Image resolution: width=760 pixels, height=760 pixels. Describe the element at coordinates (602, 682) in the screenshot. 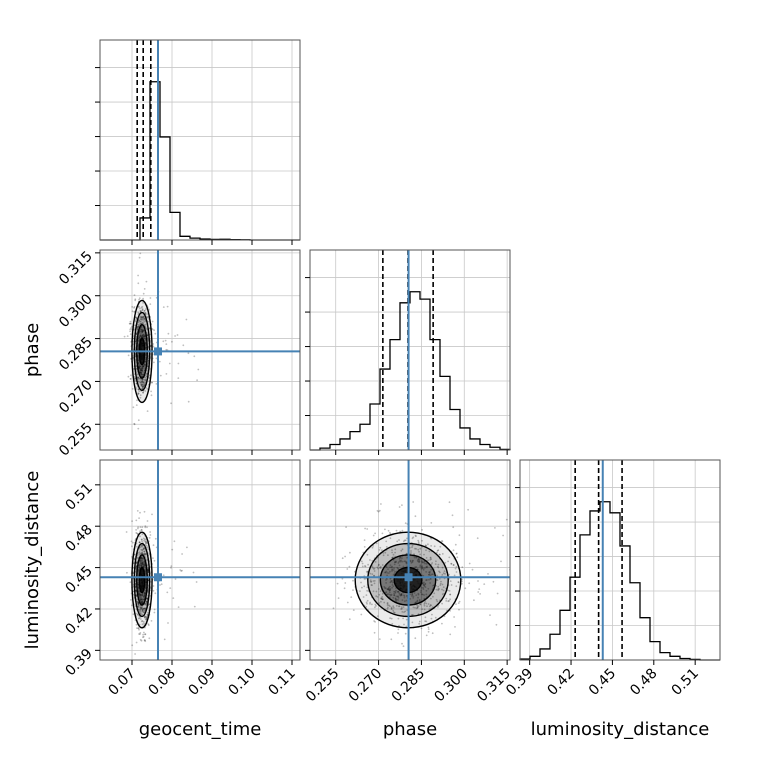

I see `x-tick-label: 0.45` at that location.